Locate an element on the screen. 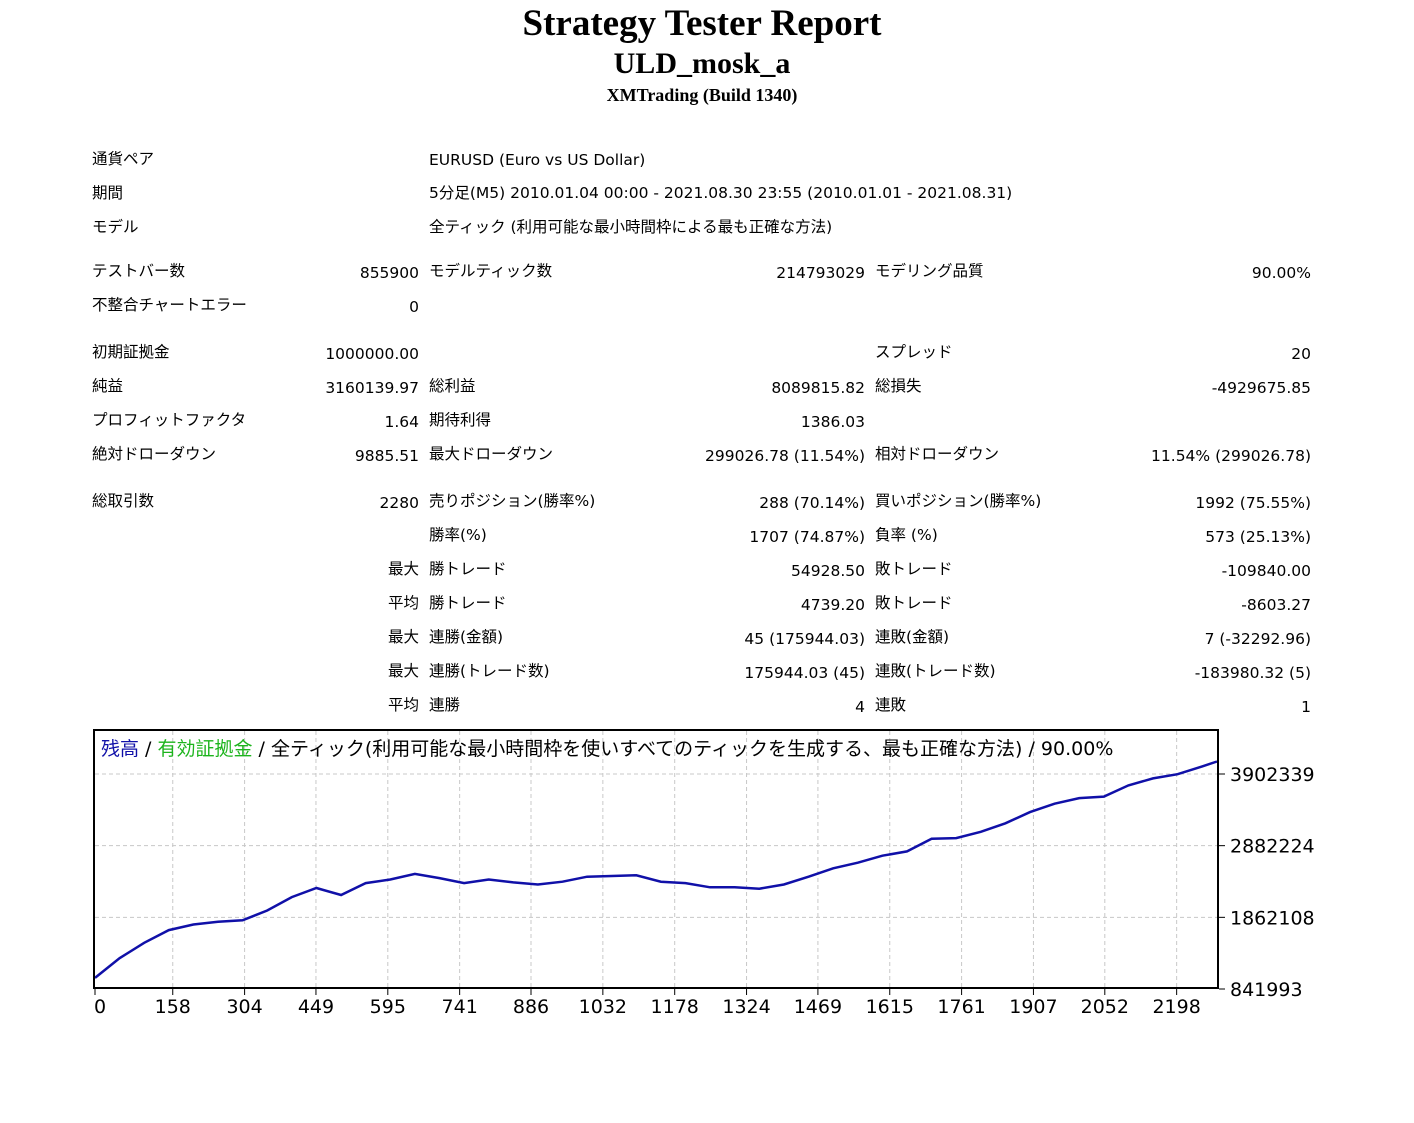  consec-losses-money-label: 連敗(金額) is located at coordinates (912, 637).